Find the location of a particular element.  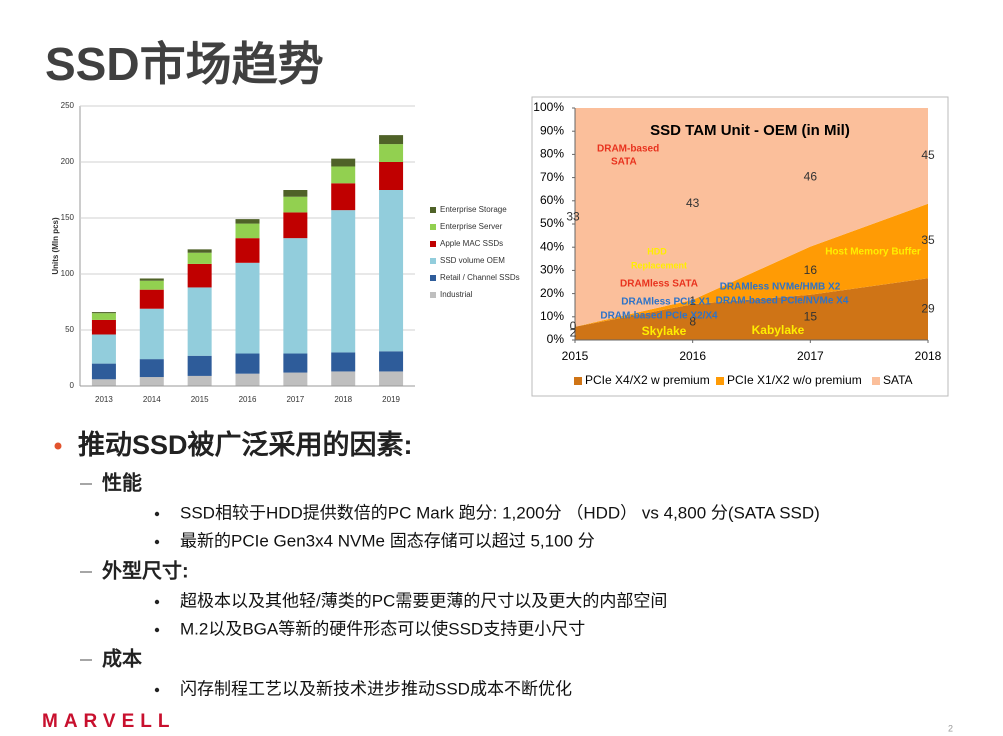

y-tick-label: 20% is located at coordinates (552, 293).